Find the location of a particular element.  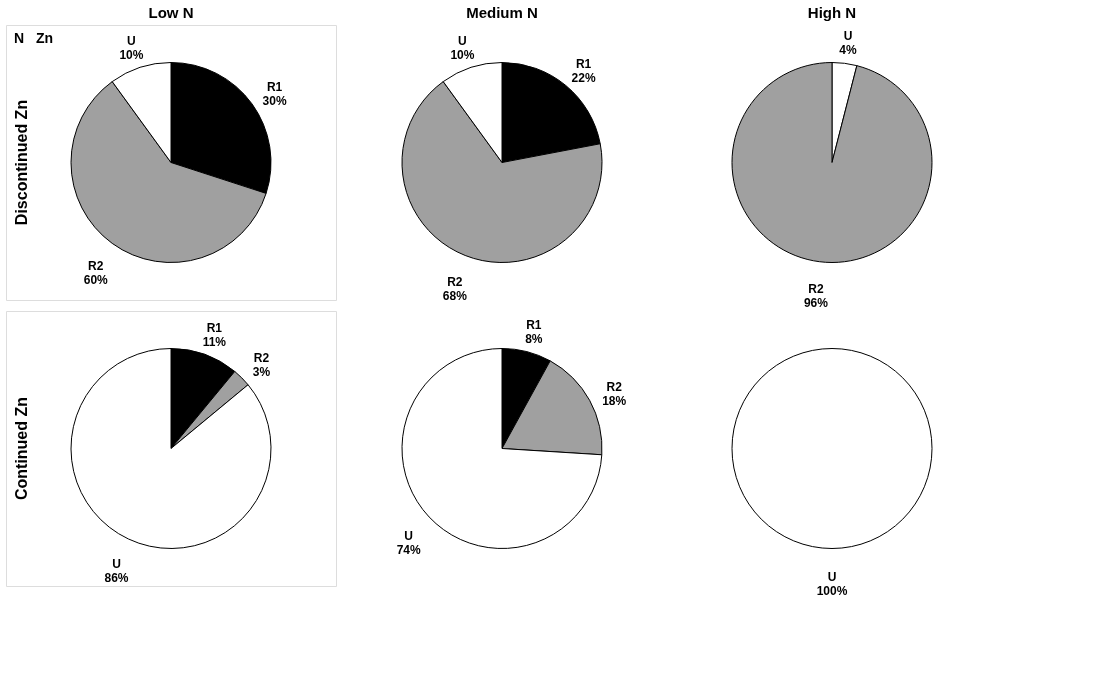

chart-title: High N is located at coordinates (832, 12).